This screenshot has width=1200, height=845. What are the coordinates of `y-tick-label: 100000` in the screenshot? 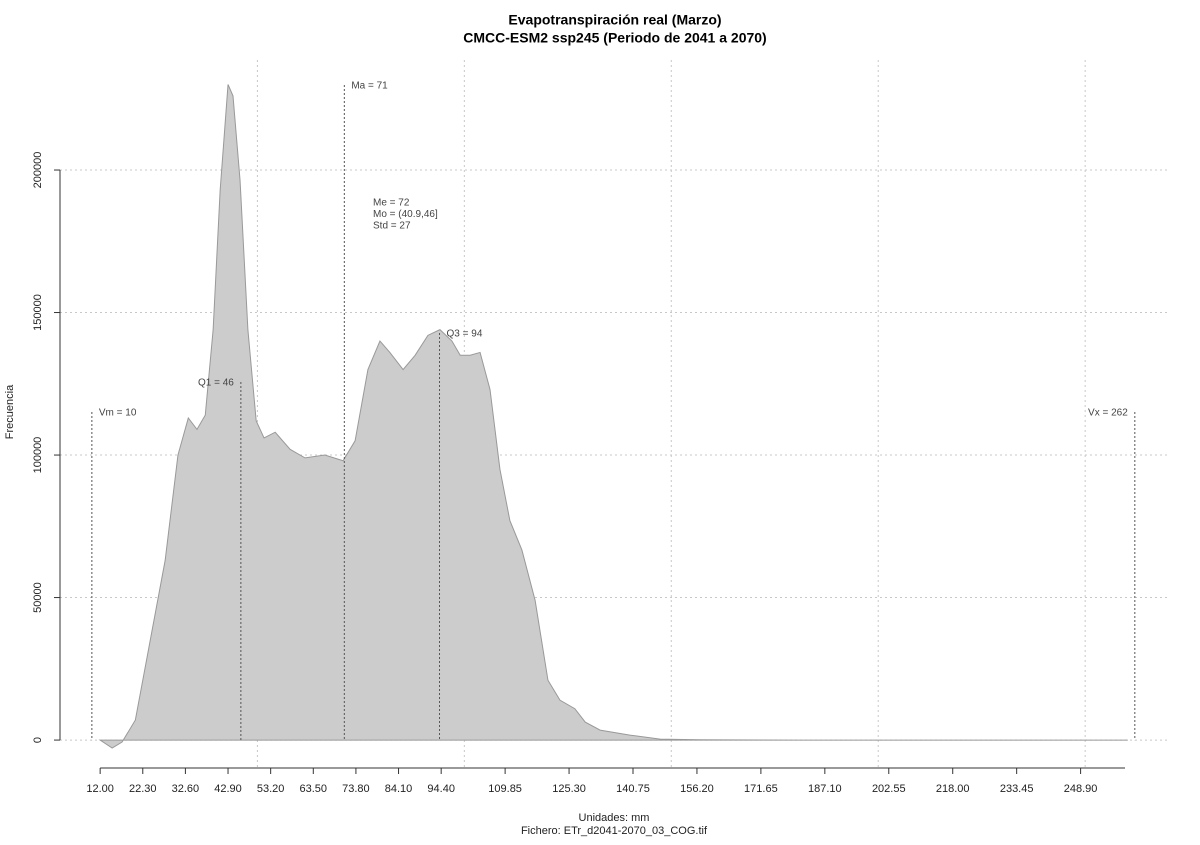 It's located at (38, 455).